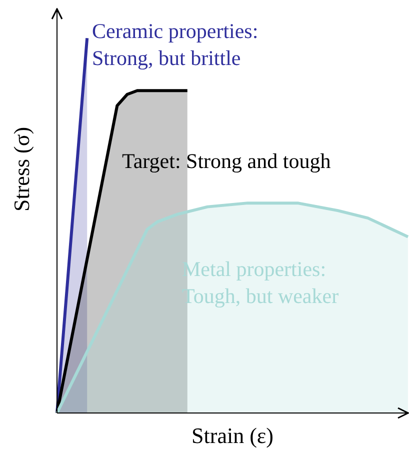 This screenshot has width=409, height=453. What do you see at coordinates (226, 161) in the screenshot?
I see `series-label: Target: Strong and tough` at bounding box center [226, 161].